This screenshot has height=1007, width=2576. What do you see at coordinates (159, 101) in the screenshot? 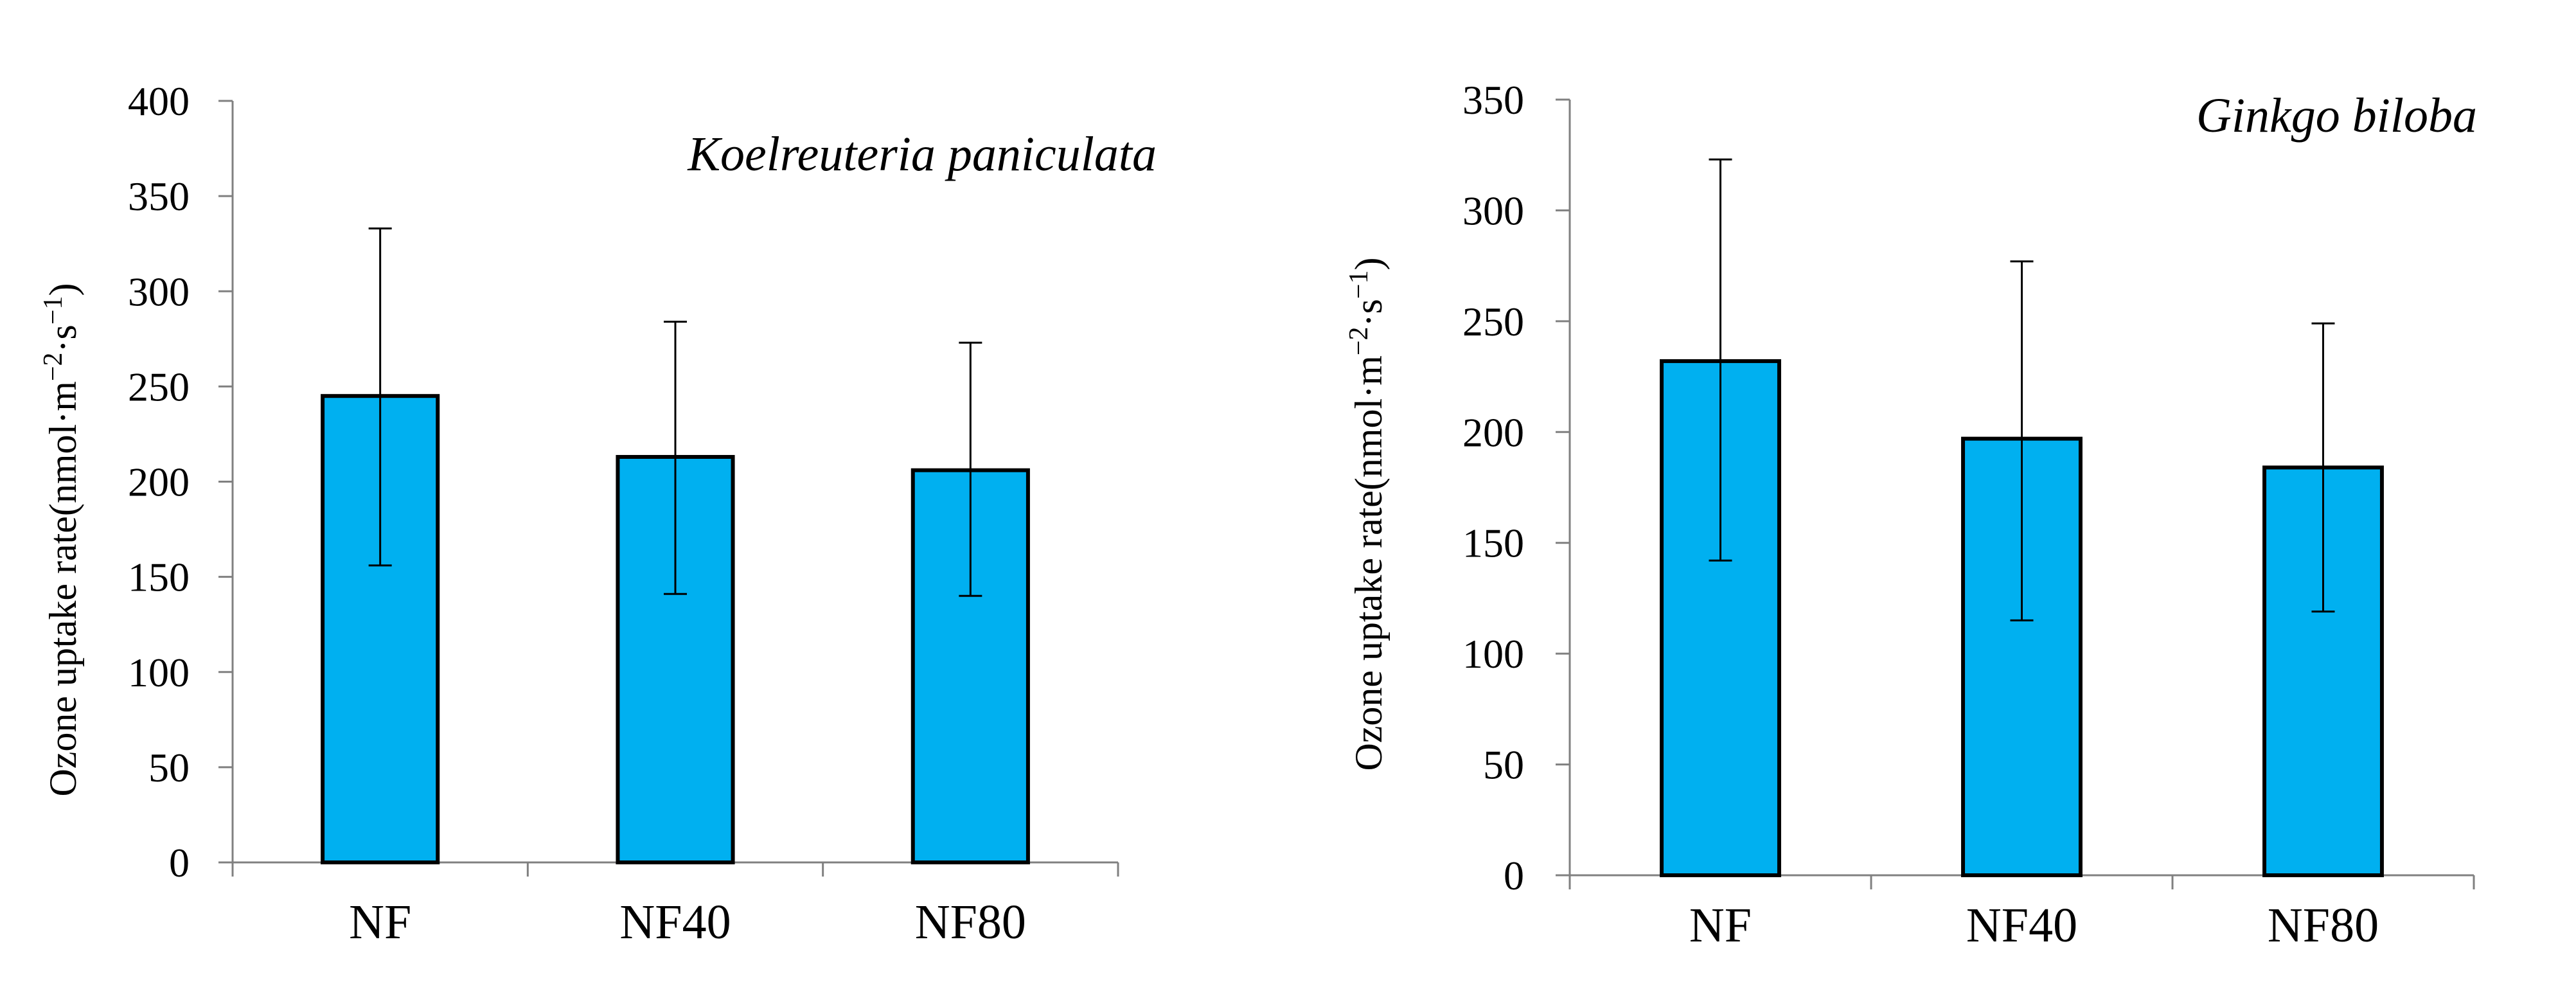
I see `y-tick-label: 400` at bounding box center [159, 101].